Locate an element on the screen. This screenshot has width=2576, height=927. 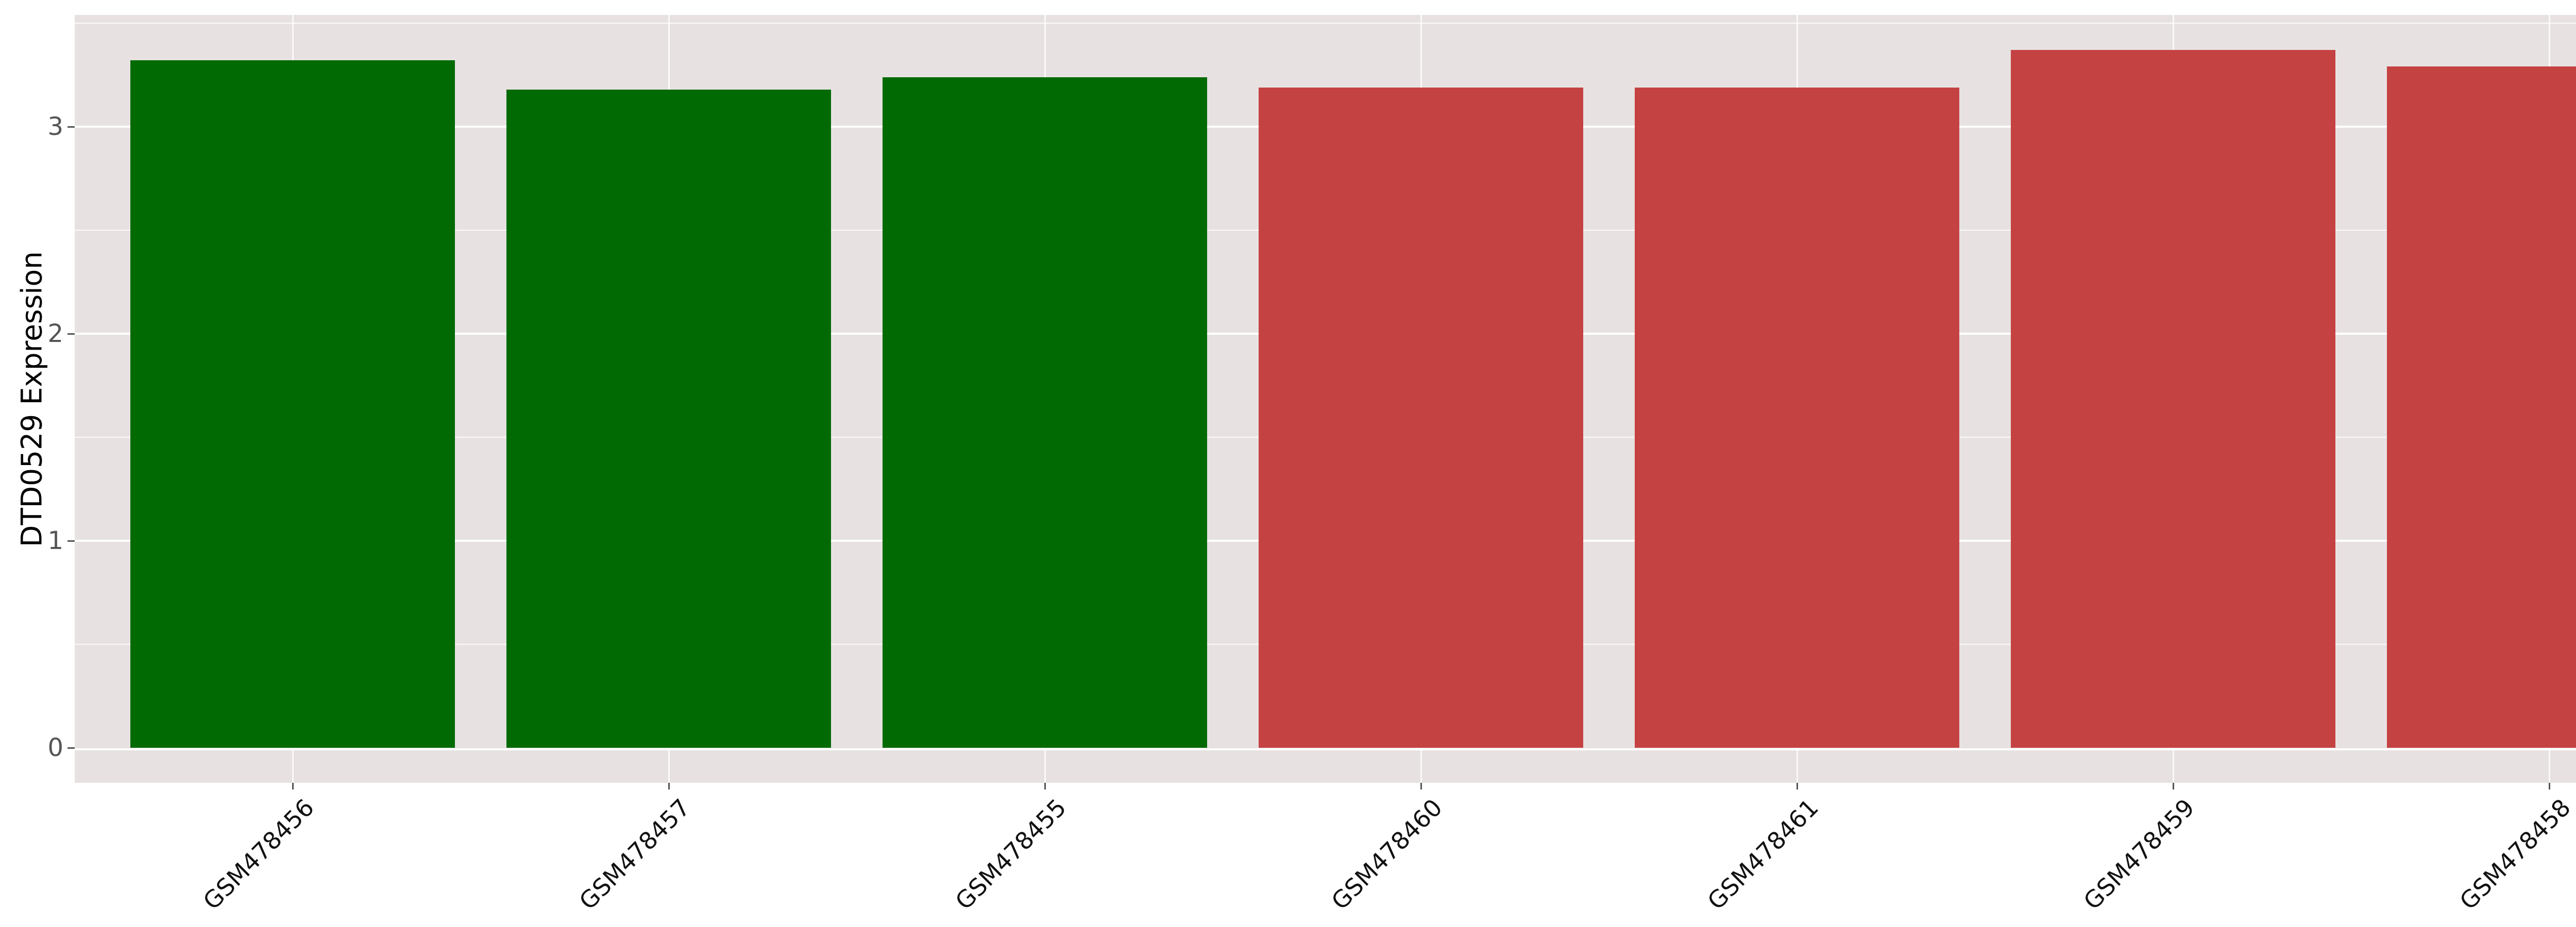
bar-GSM478458 is located at coordinates (2481, 407).